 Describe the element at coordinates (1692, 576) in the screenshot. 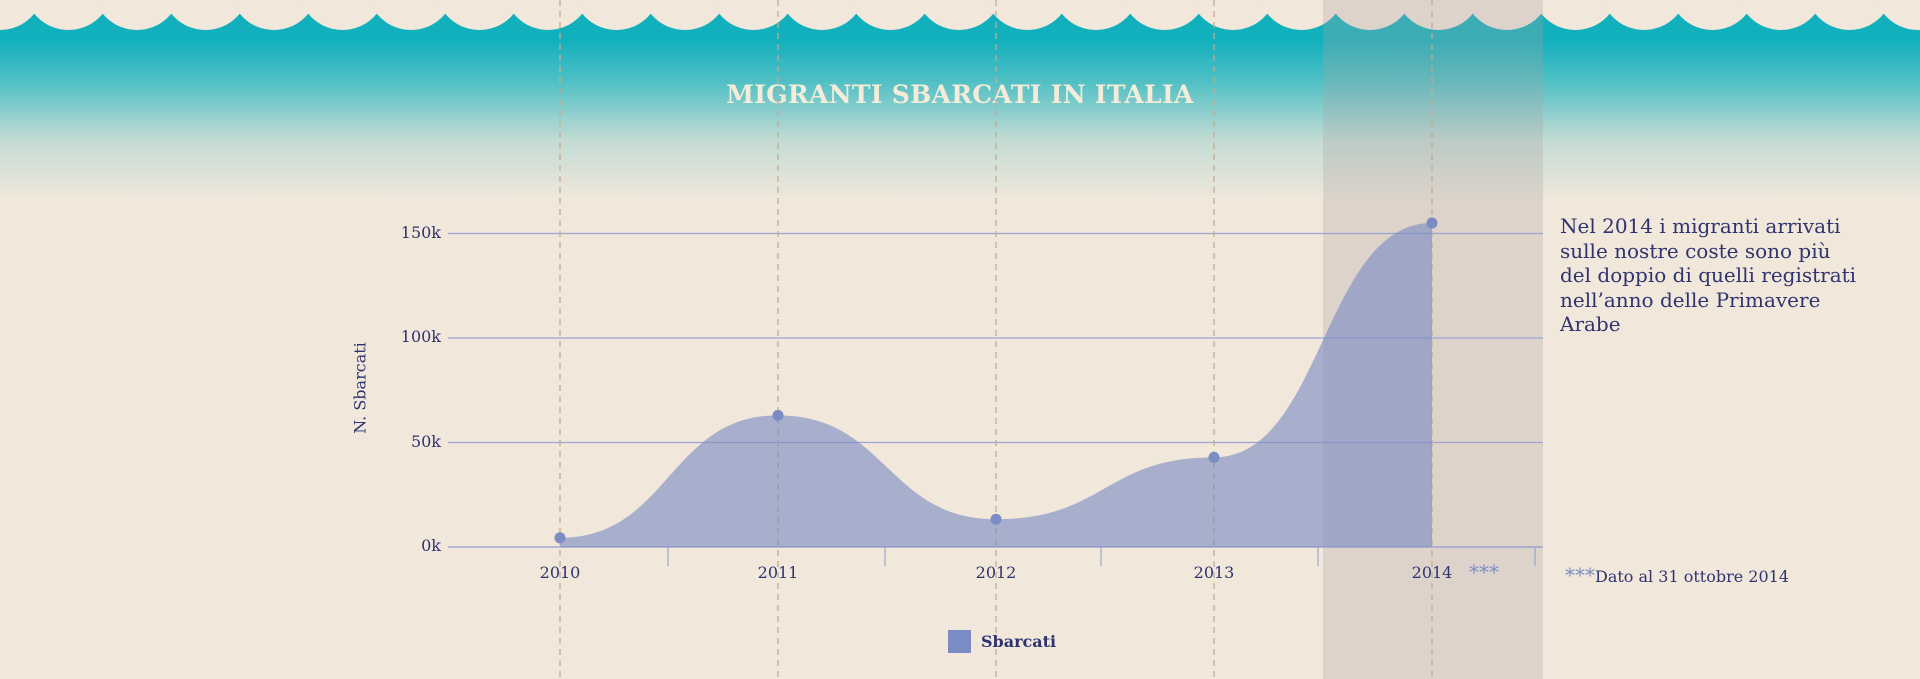

I see `footnote-text: Dato al 31 ottobre 2014` at that location.